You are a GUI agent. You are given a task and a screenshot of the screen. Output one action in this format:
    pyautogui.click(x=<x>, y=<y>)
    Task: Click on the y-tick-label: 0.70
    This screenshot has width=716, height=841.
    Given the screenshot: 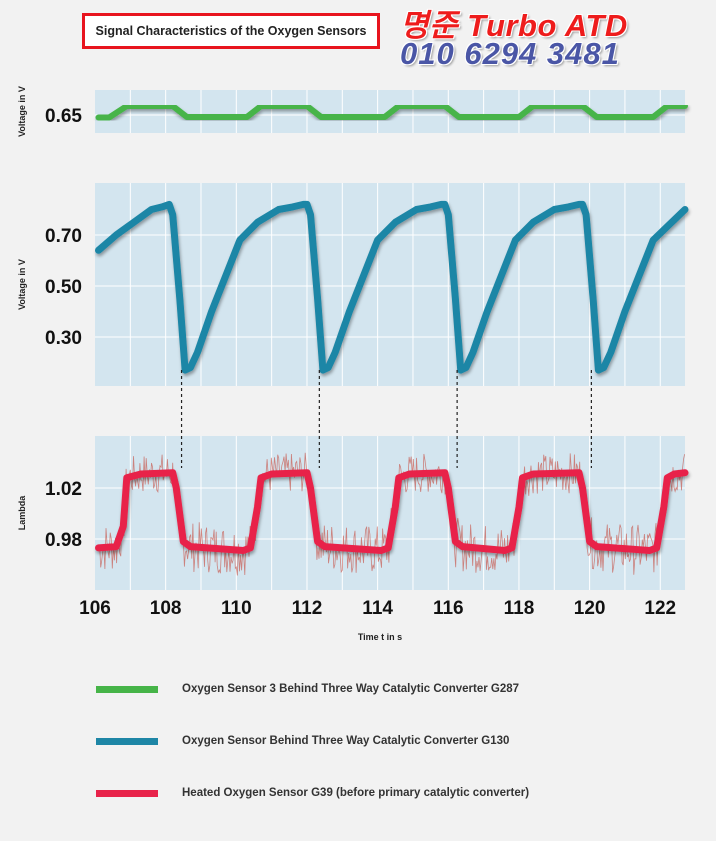 What is the action you would take?
    pyautogui.click(x=63, y=236)
    